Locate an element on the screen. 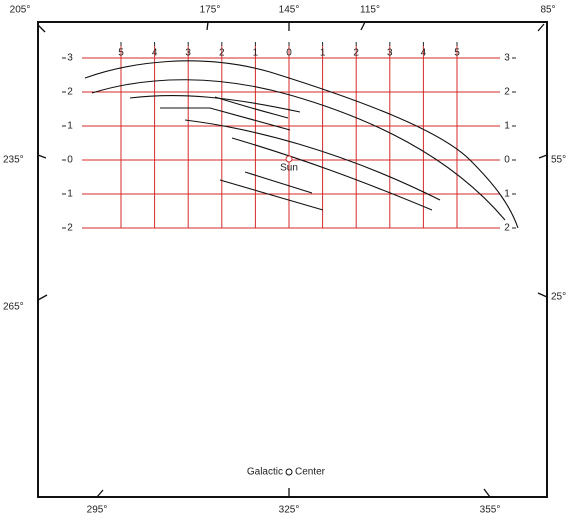  degree-label: 115° is located at coordinates (370, 10).